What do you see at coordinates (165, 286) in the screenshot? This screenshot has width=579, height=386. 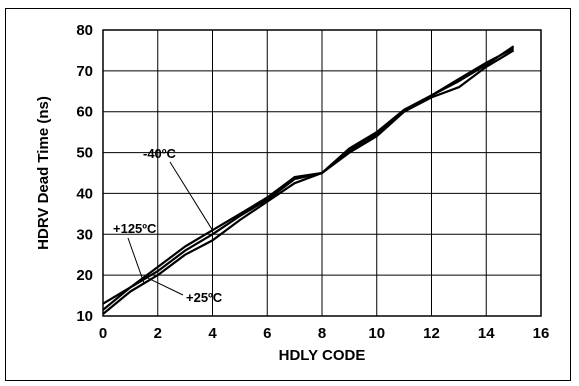 I see `annotation-leader-25-c` at bounding box center [165, 286].